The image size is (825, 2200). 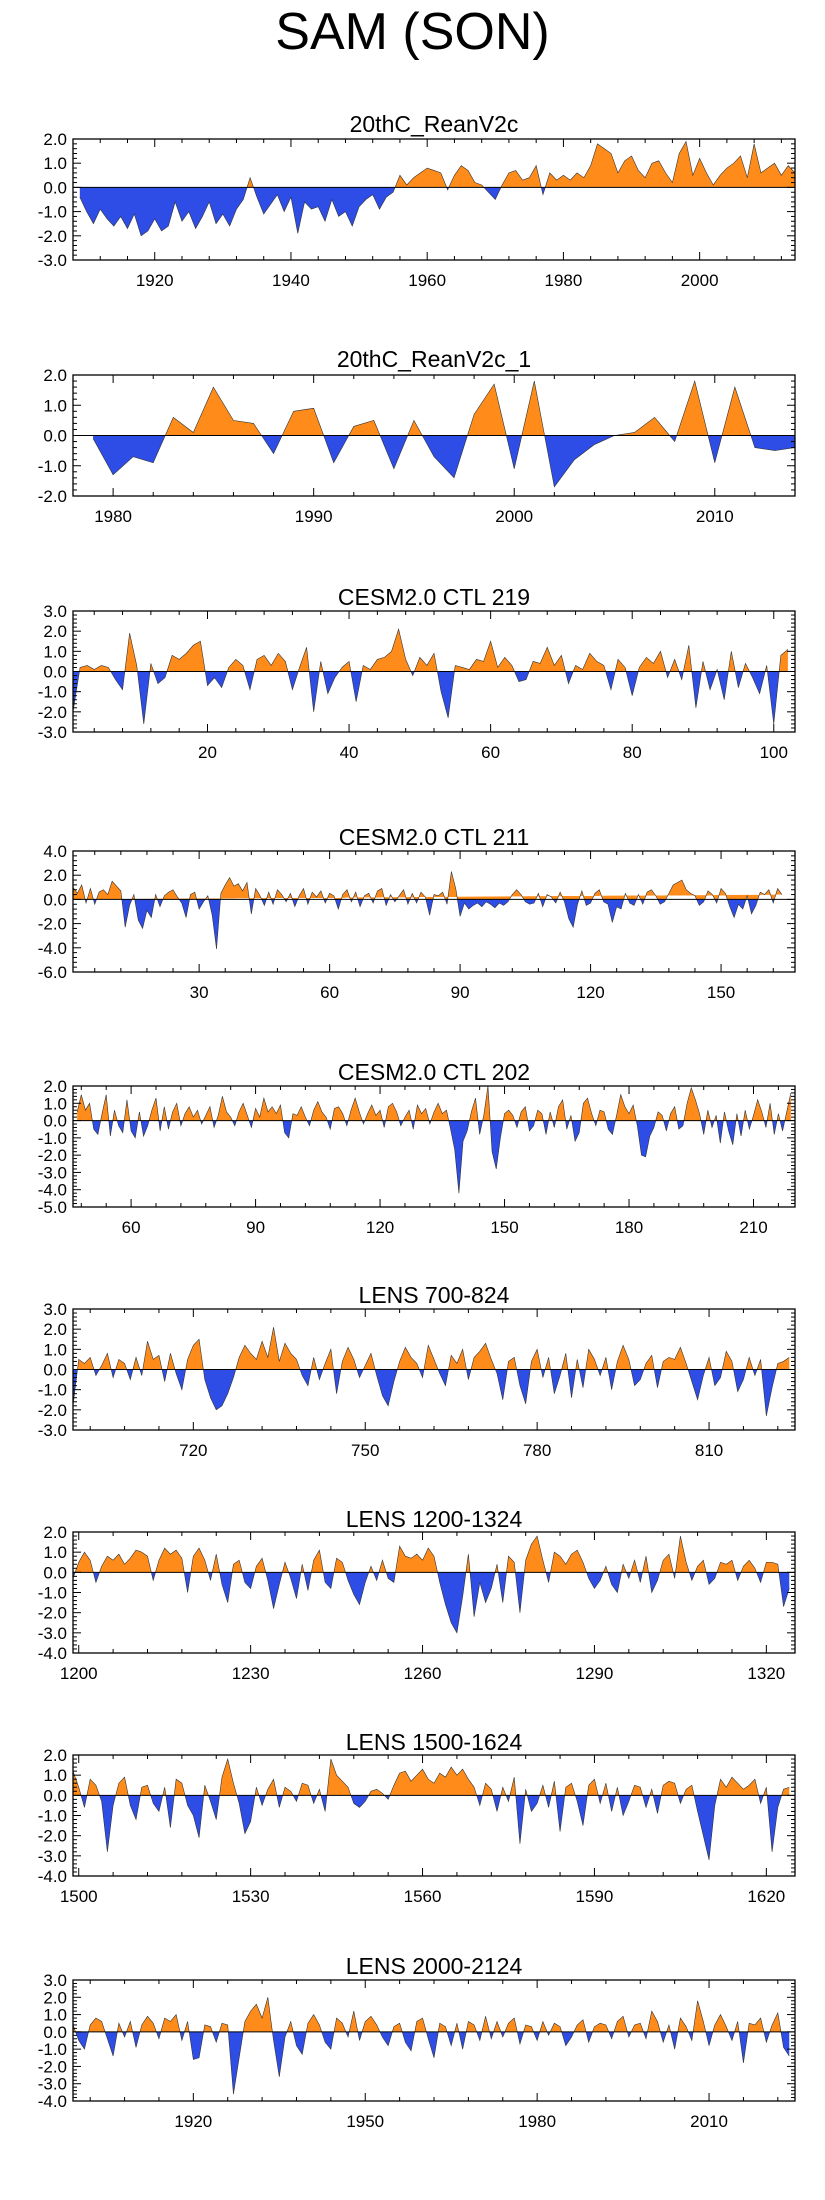 I want to click on x-tick-label: 720, so click(x=193, y=1450).